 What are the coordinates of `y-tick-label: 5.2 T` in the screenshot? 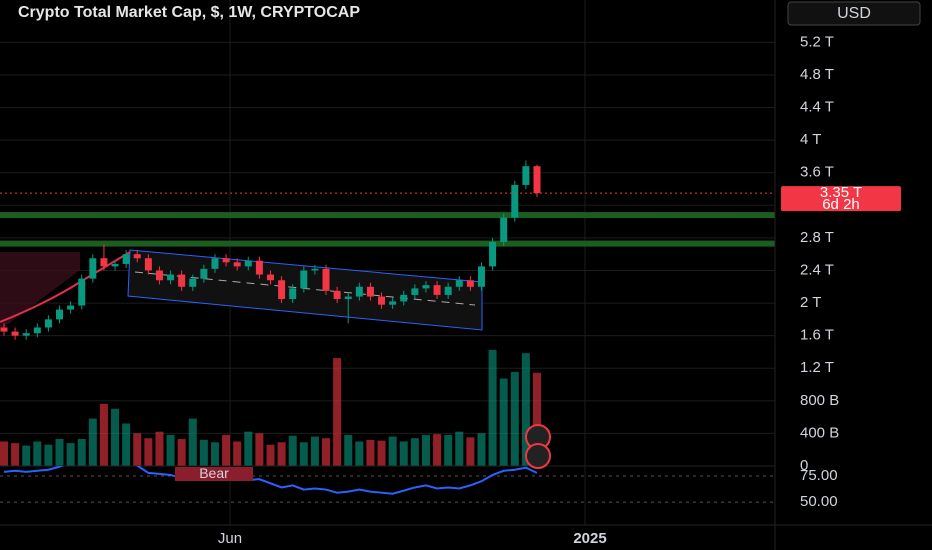 It's located at (817, 41).